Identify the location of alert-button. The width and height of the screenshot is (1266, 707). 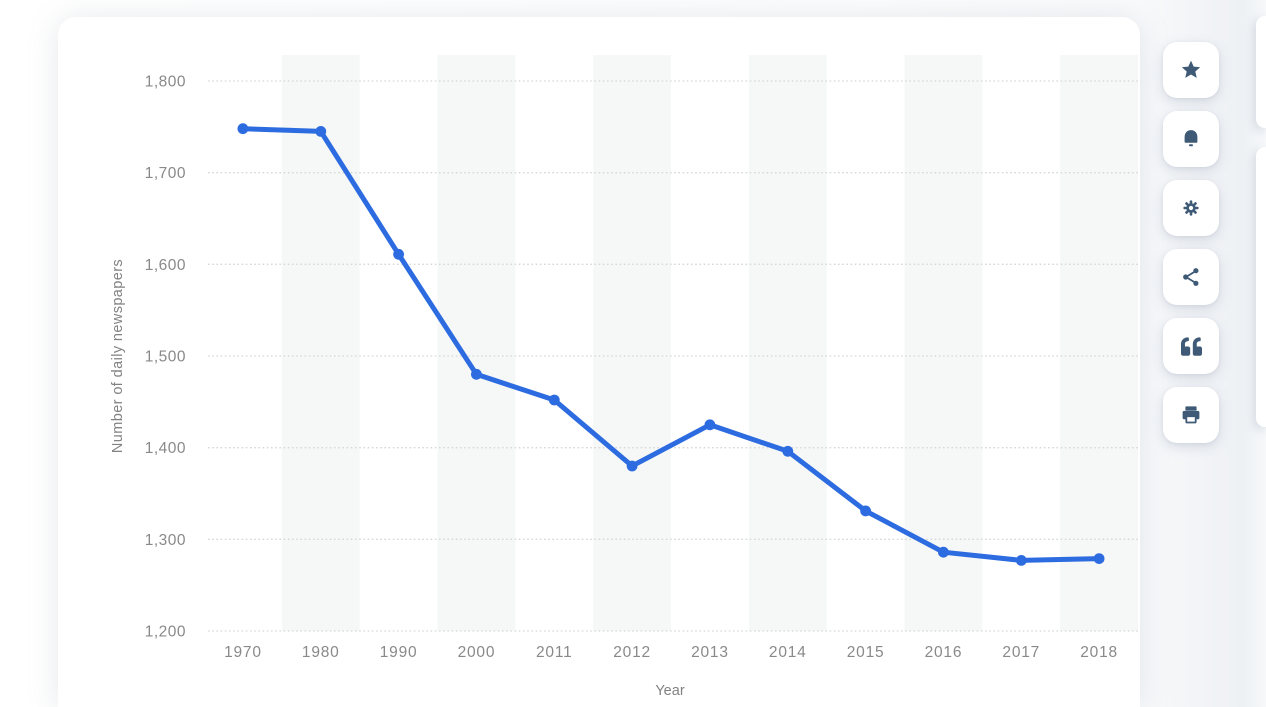
(1191, 139).